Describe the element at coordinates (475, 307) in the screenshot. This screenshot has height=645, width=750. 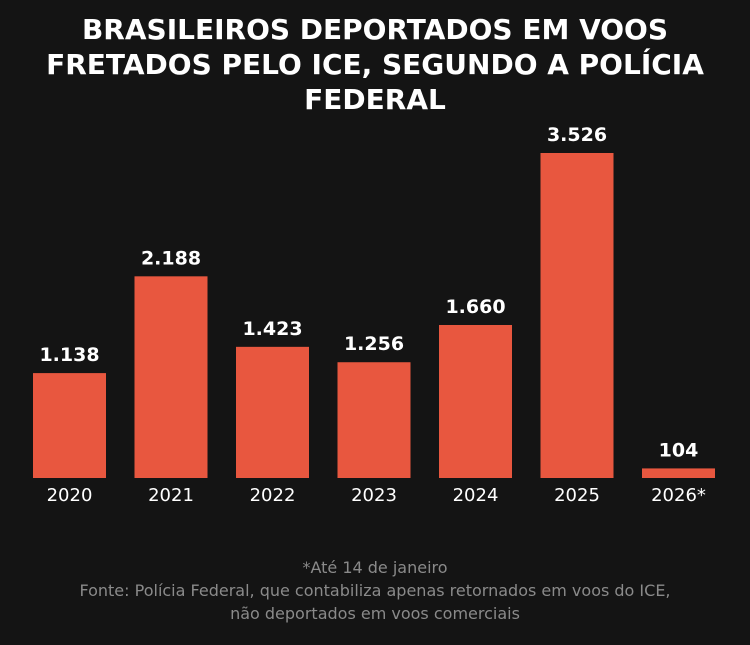
I see `data-label: 1.660` at that location.